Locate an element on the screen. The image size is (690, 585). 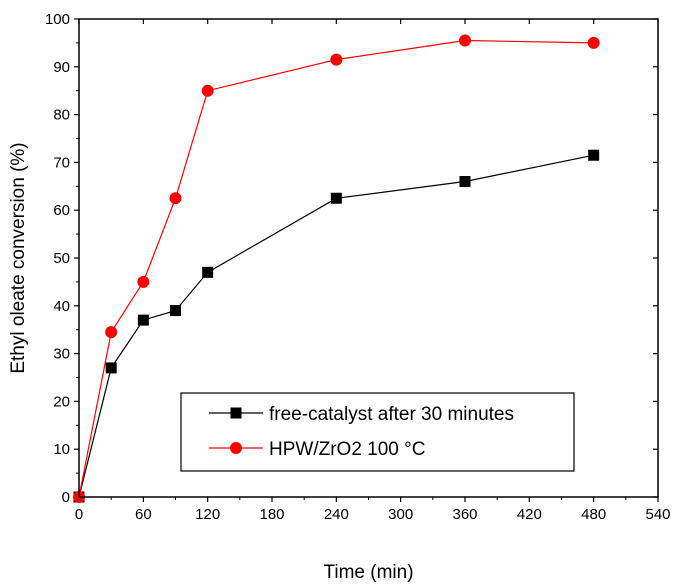
x-tick-label: 300 is located at coordinates (400, 514).